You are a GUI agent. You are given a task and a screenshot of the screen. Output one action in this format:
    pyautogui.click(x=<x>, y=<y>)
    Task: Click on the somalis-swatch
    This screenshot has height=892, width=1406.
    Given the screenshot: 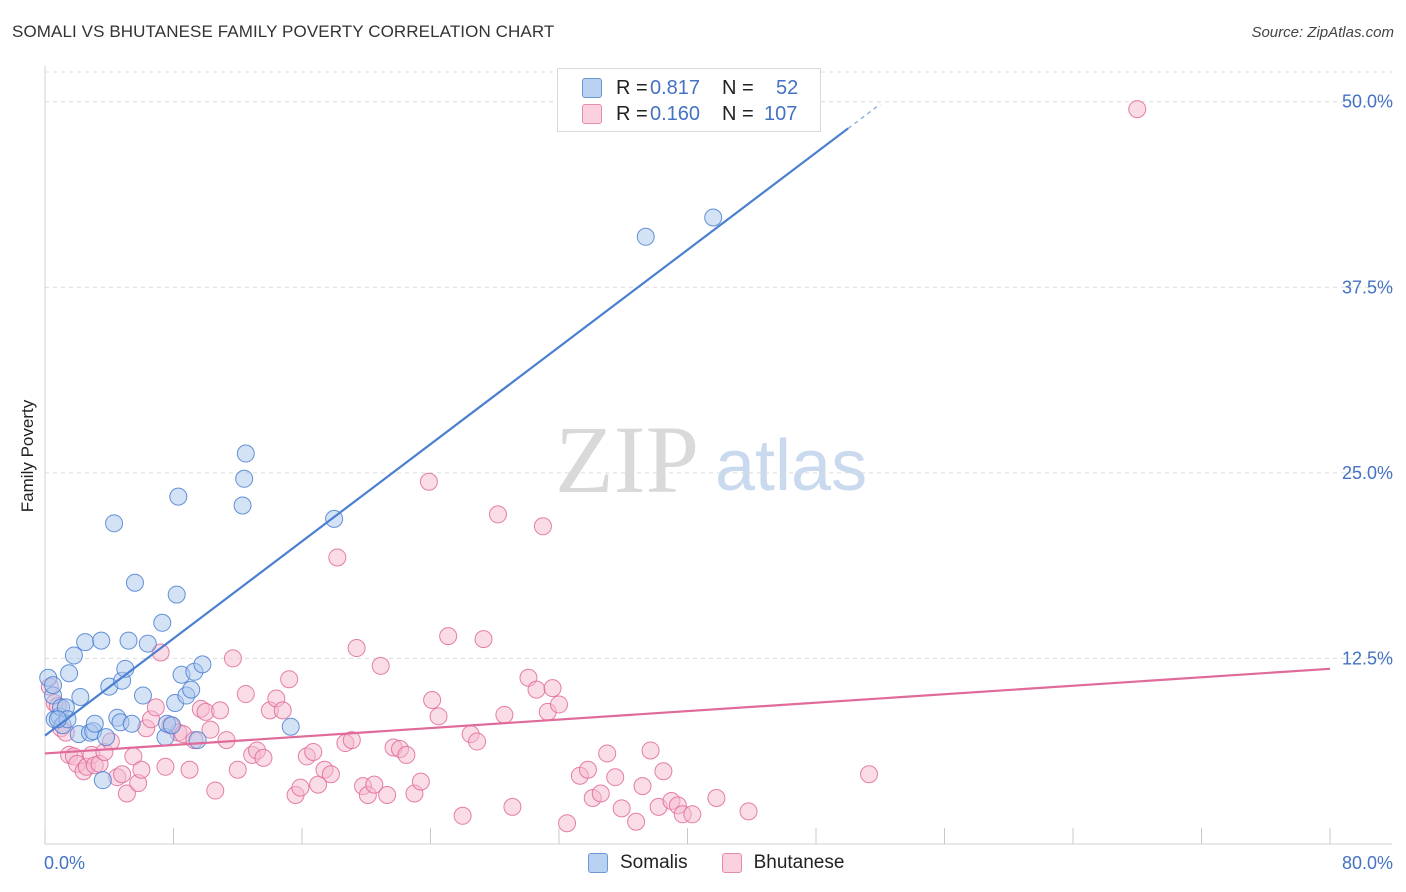 What is the action you would take?
    pyautogui.click(x=592, y=88)
    